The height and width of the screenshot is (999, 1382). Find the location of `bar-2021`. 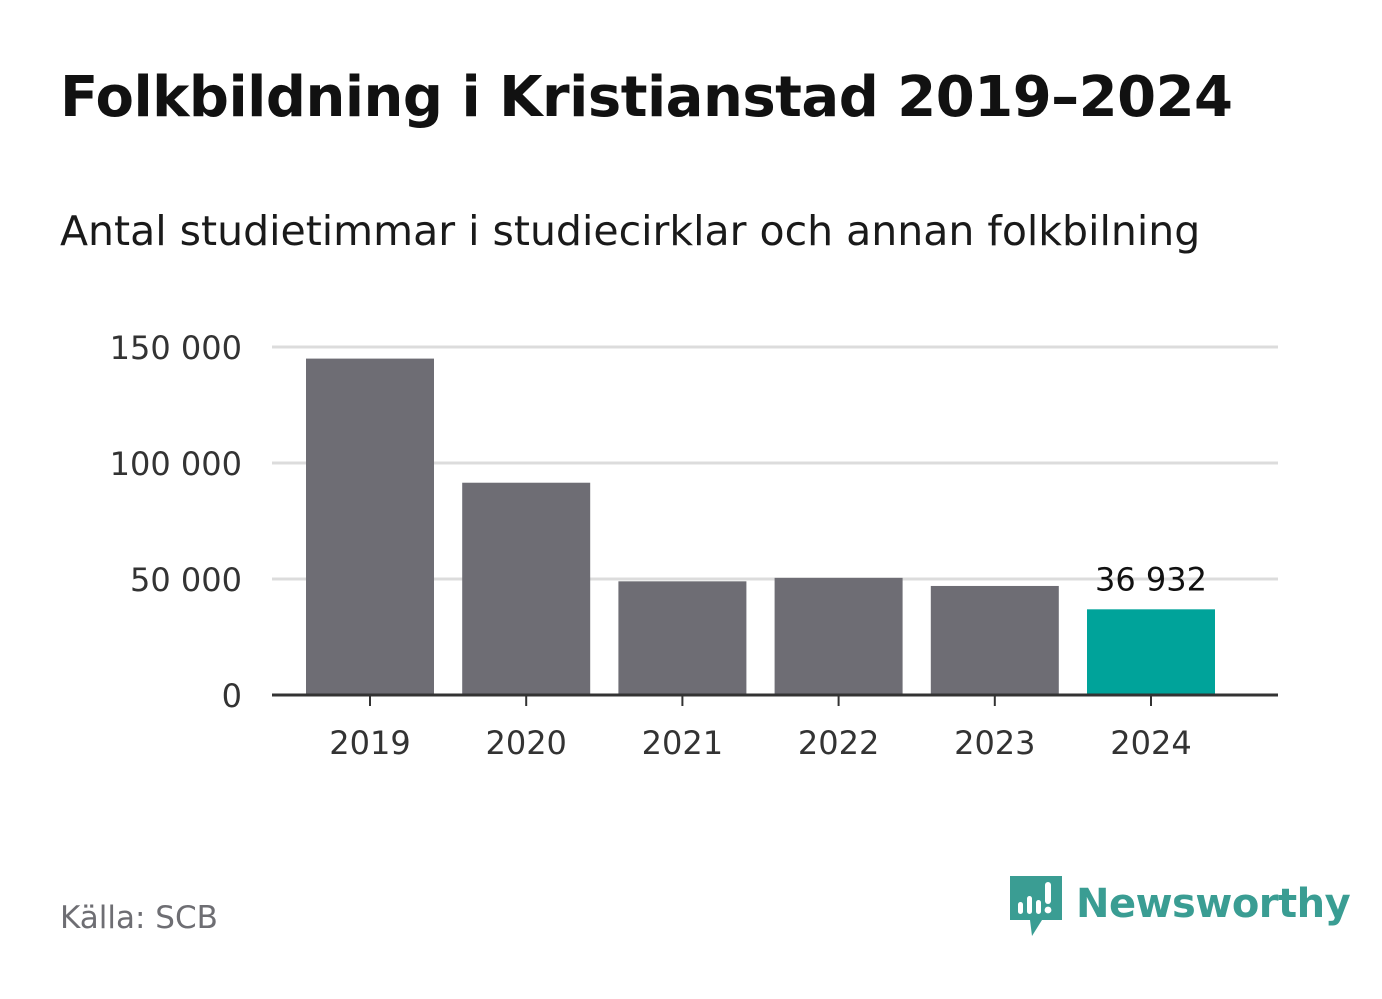

bar-2021 is located at coordinates (682, 638).